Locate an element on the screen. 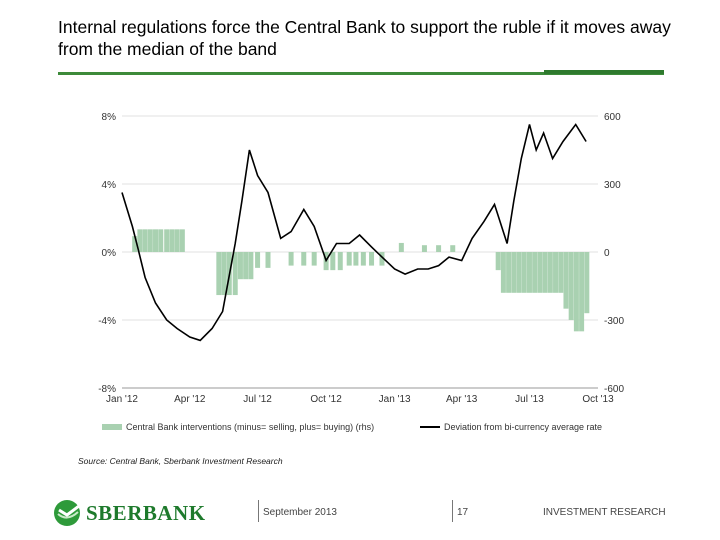  logo-text: SBERBANK is located at coordinates (146, 513).